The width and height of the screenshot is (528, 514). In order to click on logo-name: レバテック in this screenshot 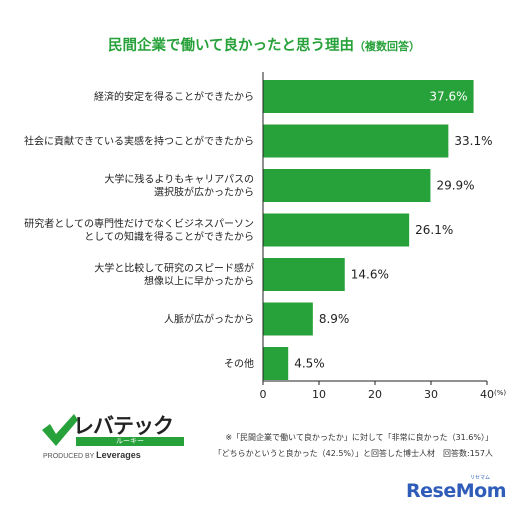, I will do `click(123, 426)`.